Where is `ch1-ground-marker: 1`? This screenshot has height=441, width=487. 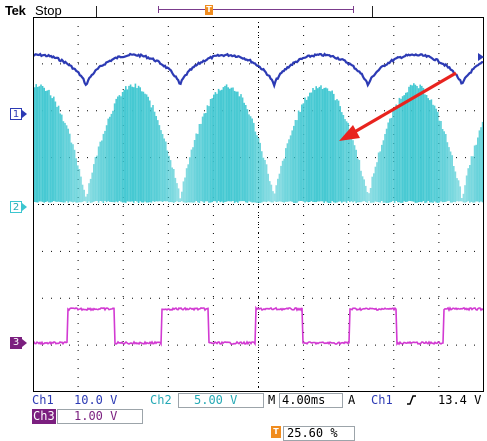 ch1-ground-marker: 1 is located at coordinates (16, 114).